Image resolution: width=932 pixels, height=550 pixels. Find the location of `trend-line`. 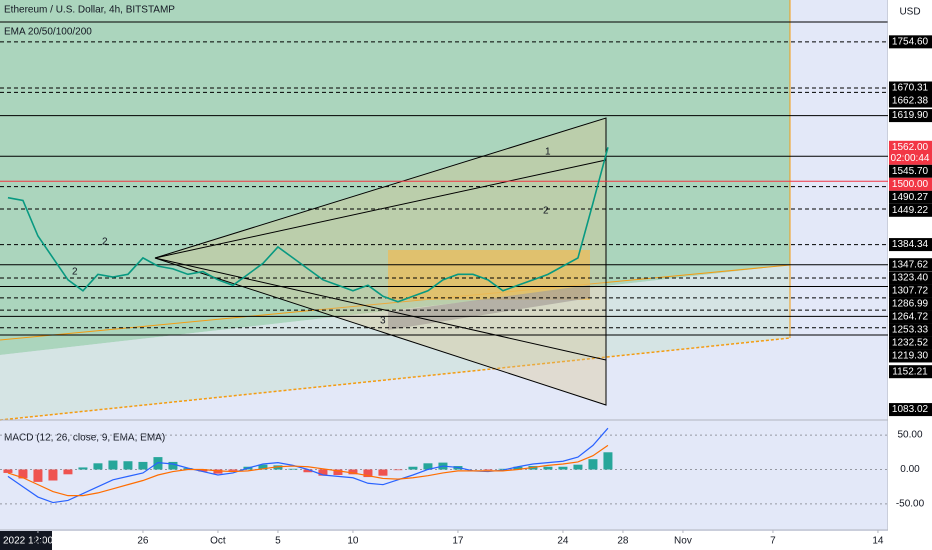

trend-line is located at coordinates (395, 379).